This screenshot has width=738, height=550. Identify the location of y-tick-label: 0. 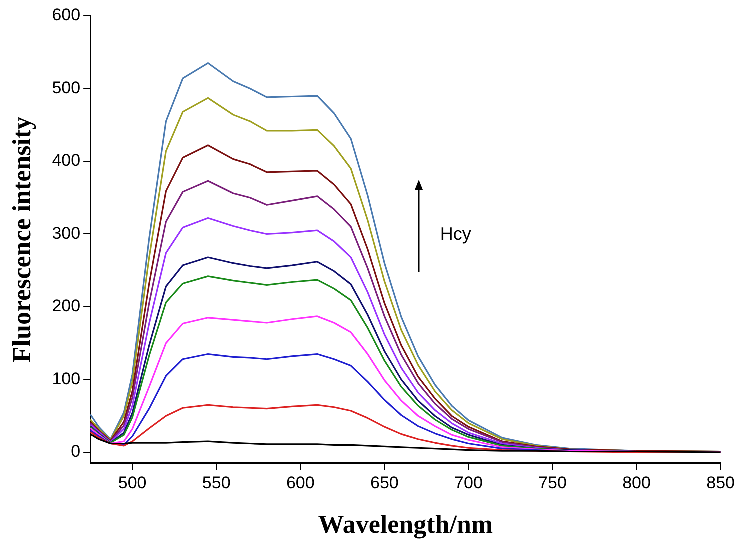
(76, 452).